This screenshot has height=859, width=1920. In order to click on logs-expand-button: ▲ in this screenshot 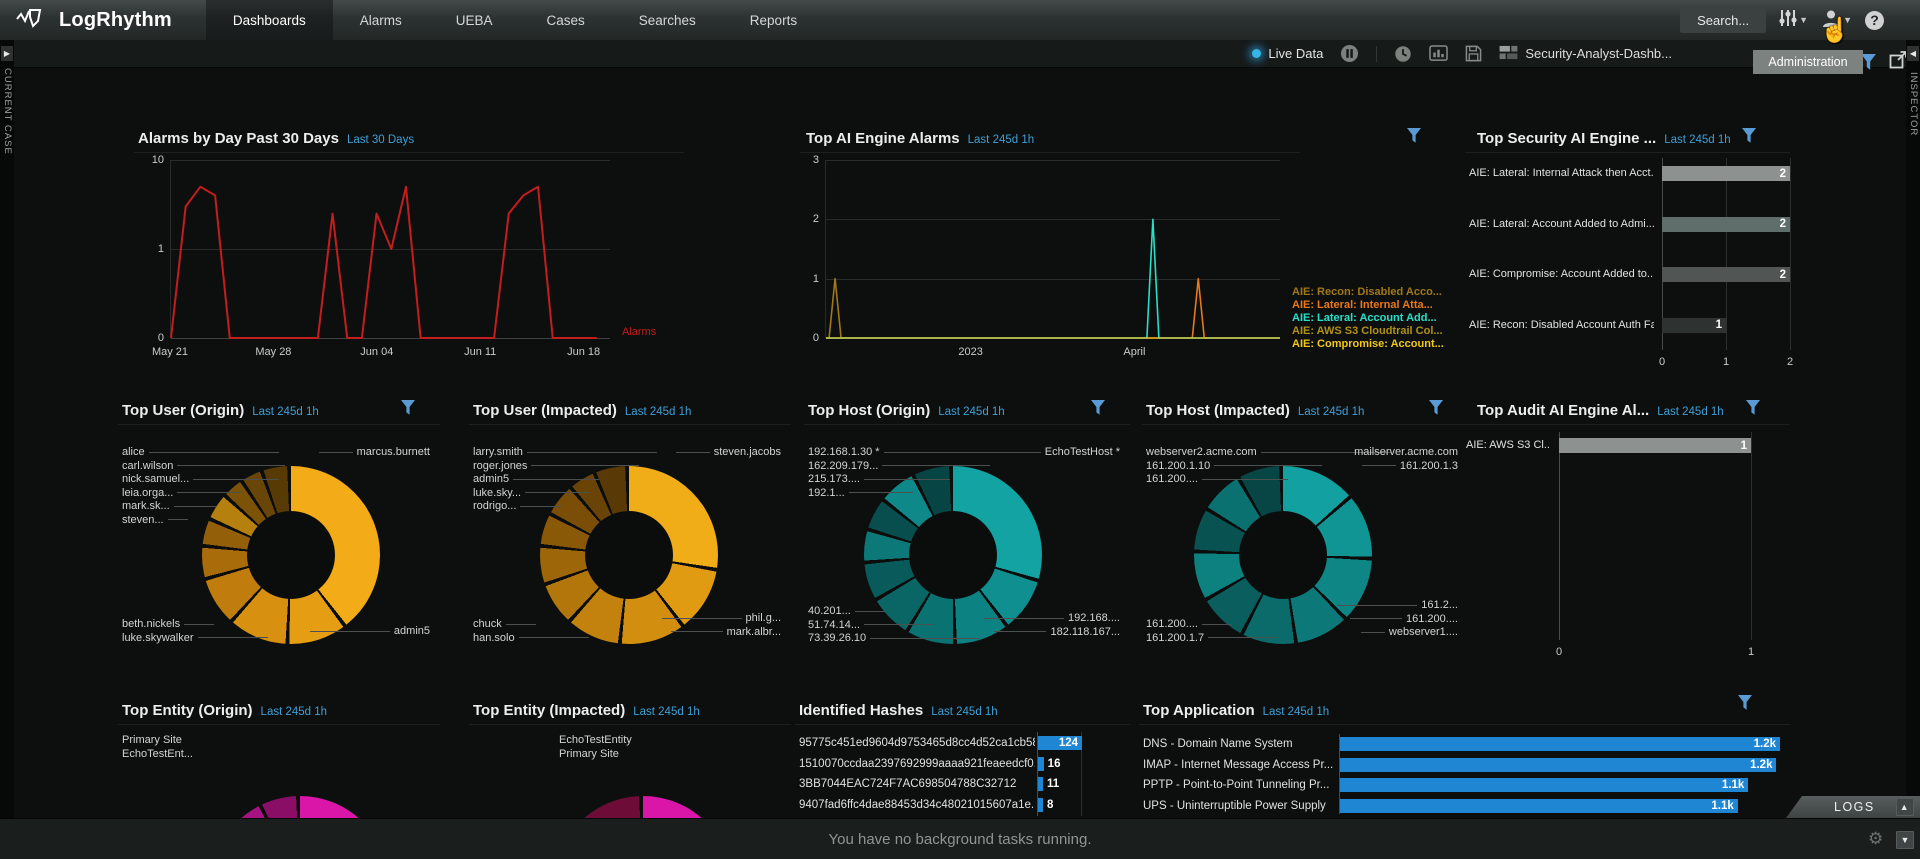, I will do `click(1905, 807)`.